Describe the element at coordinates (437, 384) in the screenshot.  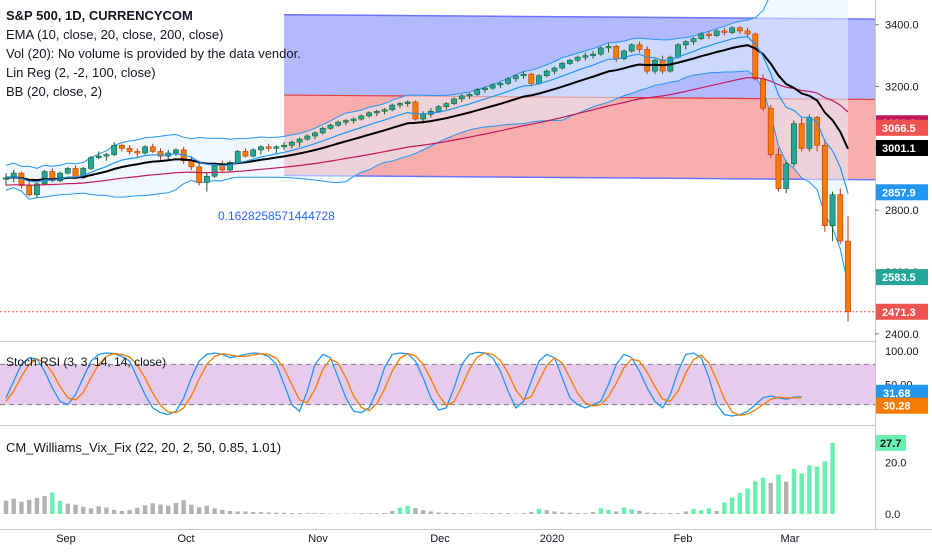
I see `stoch-band-fill` at that location.